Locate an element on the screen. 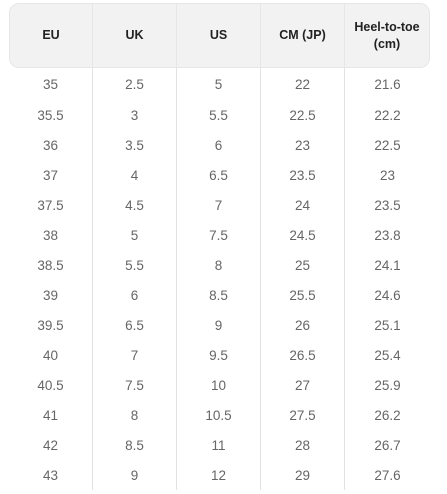 The height and width of the screenshot is (494, 447). cell-us: 8.5 is located at coordinates (219, 295).